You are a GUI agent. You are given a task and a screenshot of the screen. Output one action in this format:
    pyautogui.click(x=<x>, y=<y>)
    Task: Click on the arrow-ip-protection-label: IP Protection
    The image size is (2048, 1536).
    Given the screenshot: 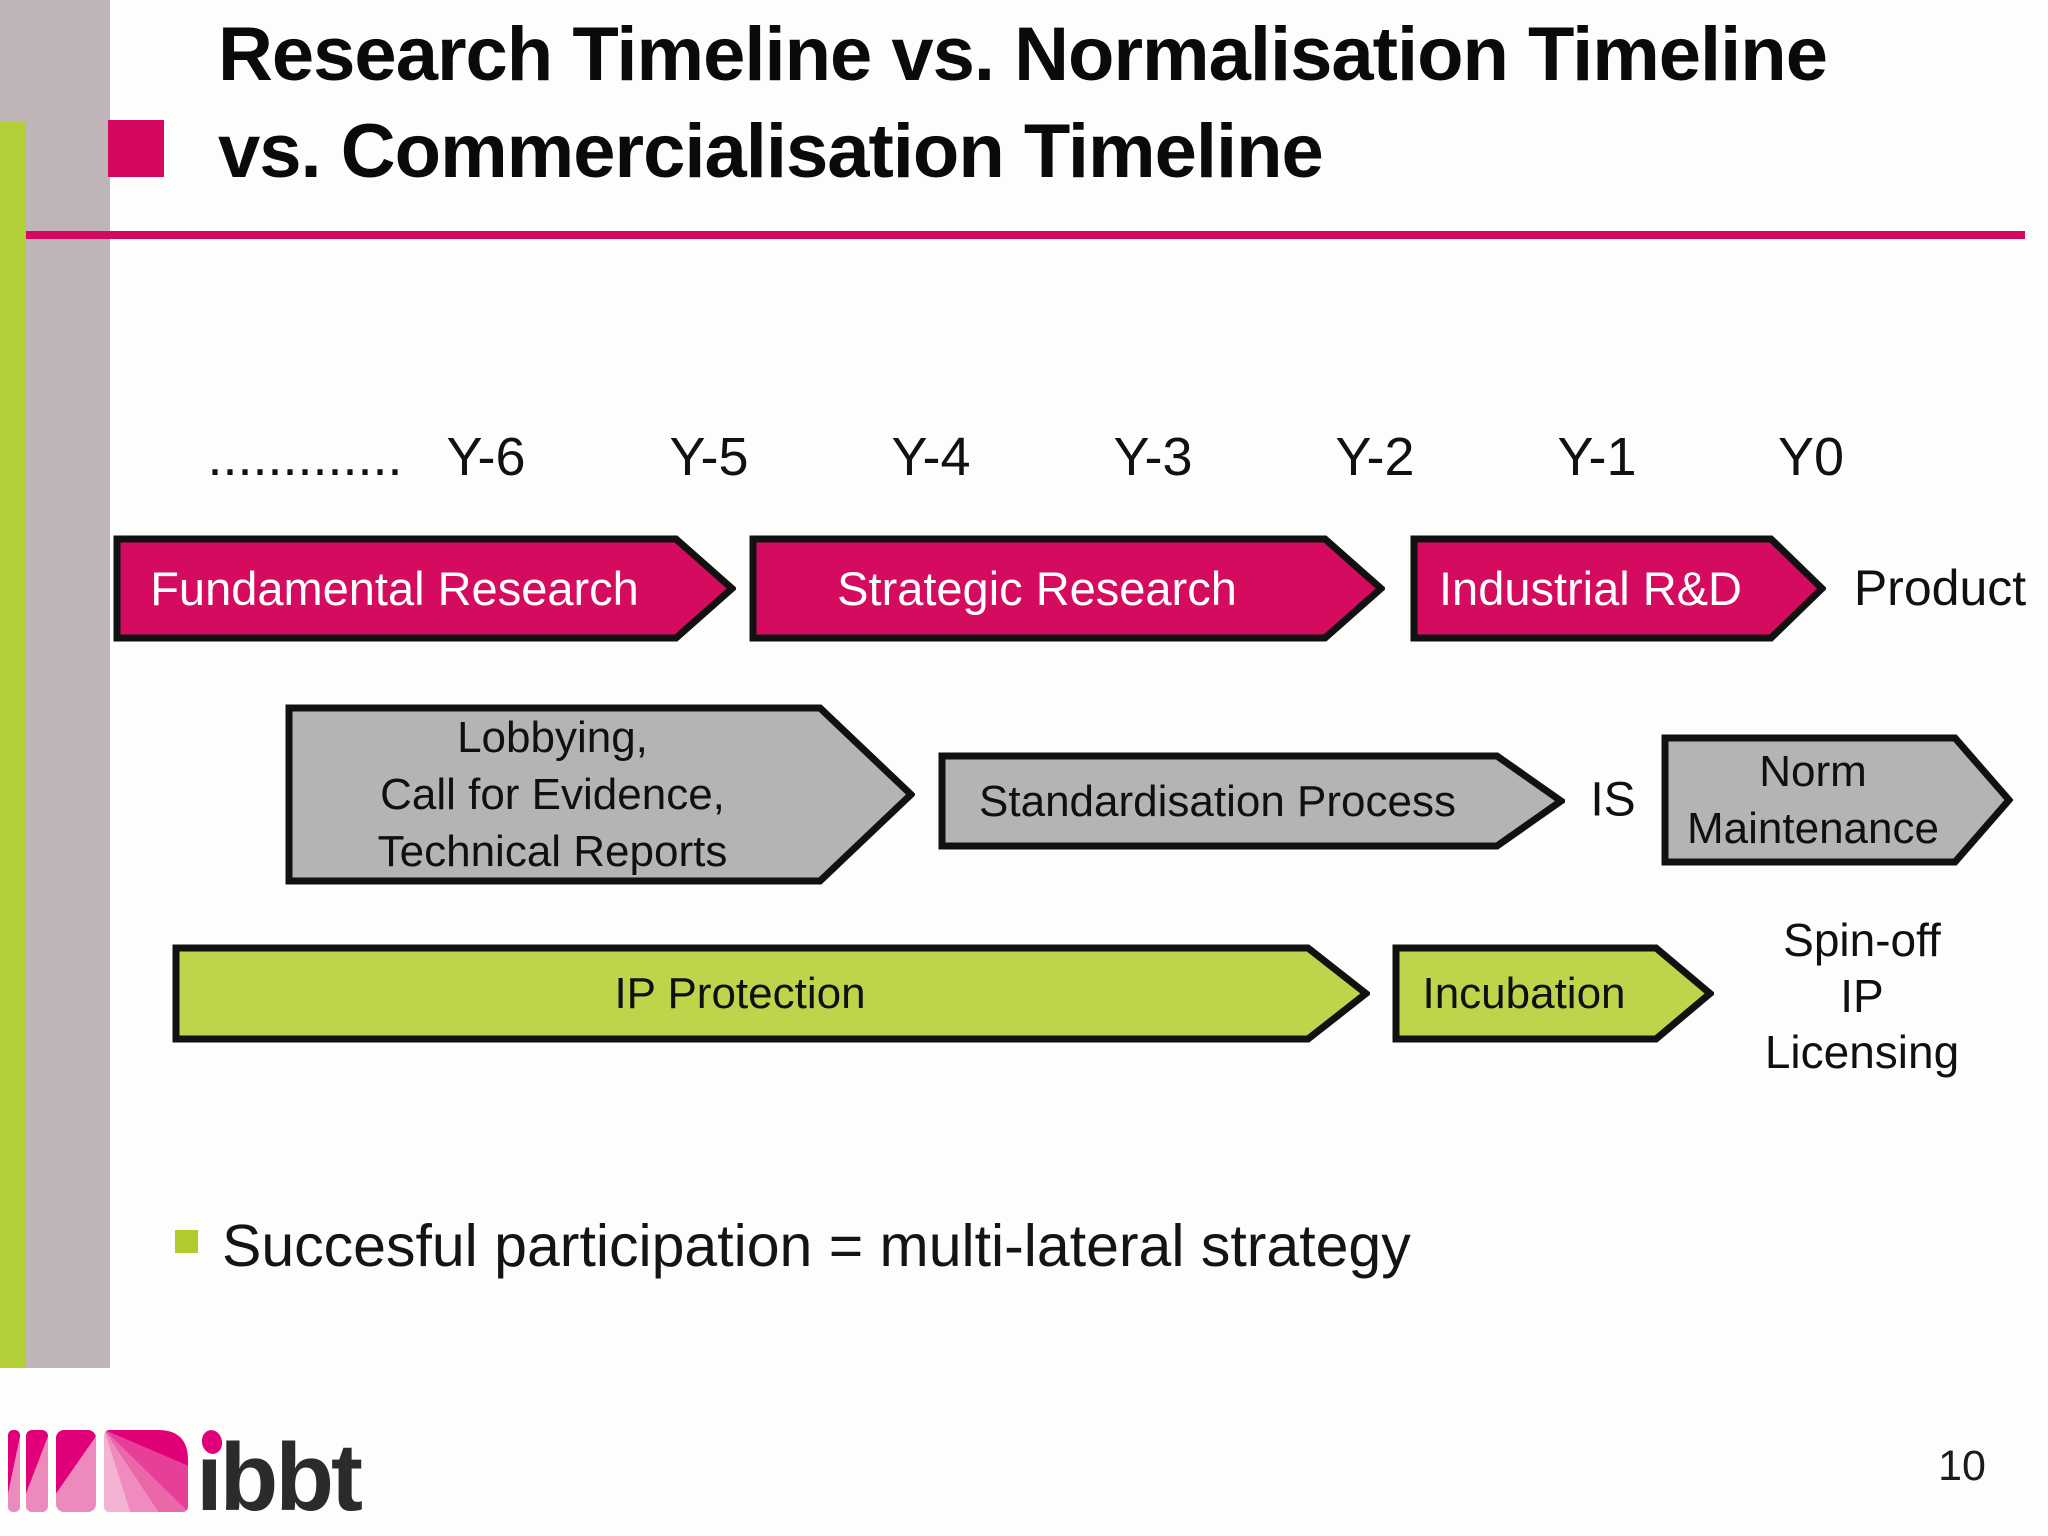 What is the action you would take?
    pyautogui.click(x=740, y=993)
    